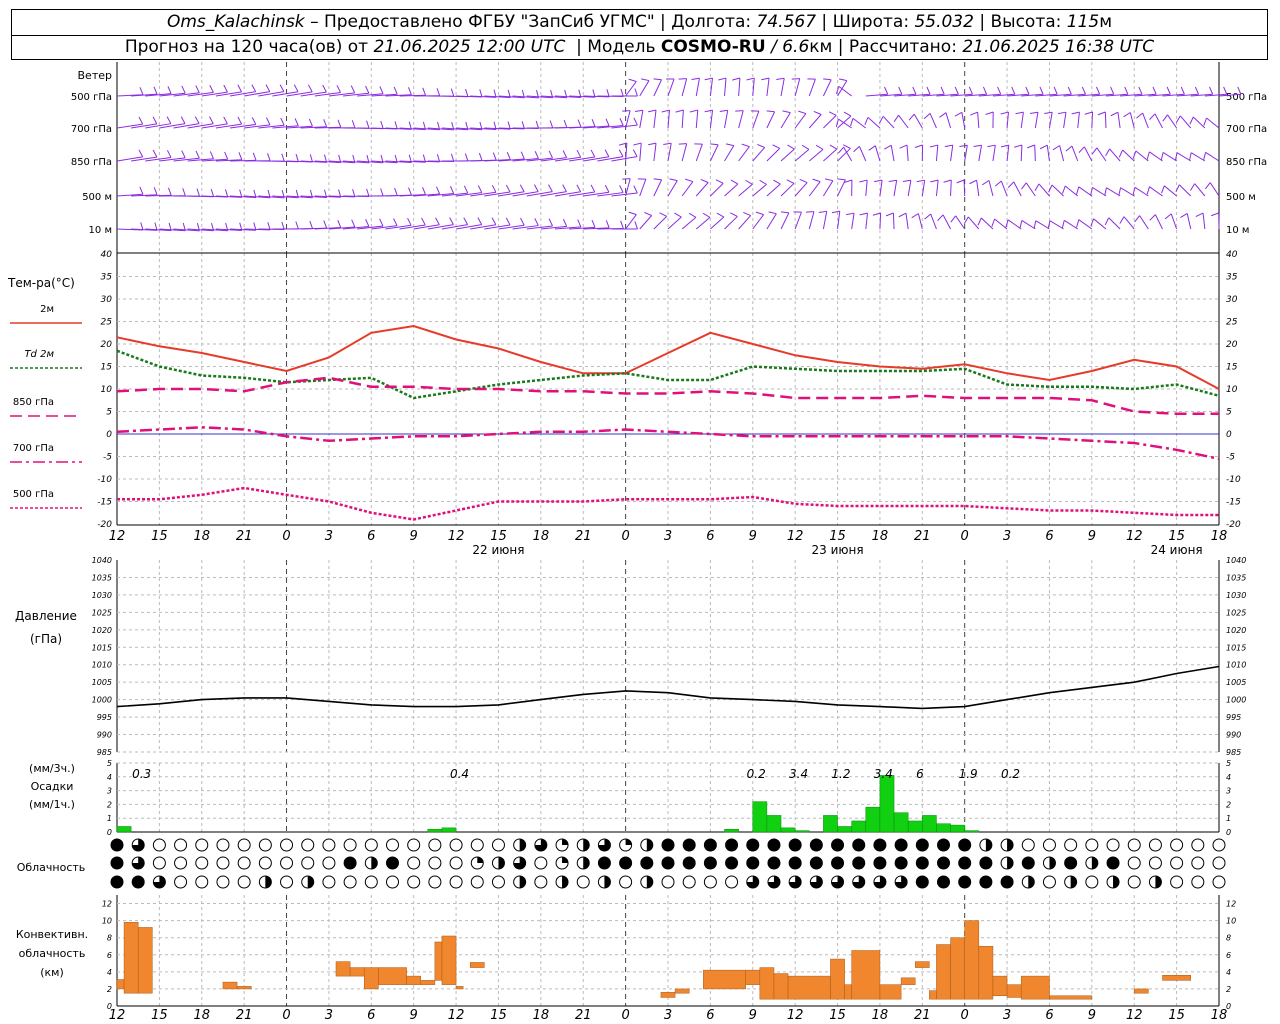 Image resolution: width=1280 pixels, height=1024 pixels. What do you see at coordinates (880, 1015) in the screenshot?
I see `conv-xtick: 18` at bounding box center [880, 1015].